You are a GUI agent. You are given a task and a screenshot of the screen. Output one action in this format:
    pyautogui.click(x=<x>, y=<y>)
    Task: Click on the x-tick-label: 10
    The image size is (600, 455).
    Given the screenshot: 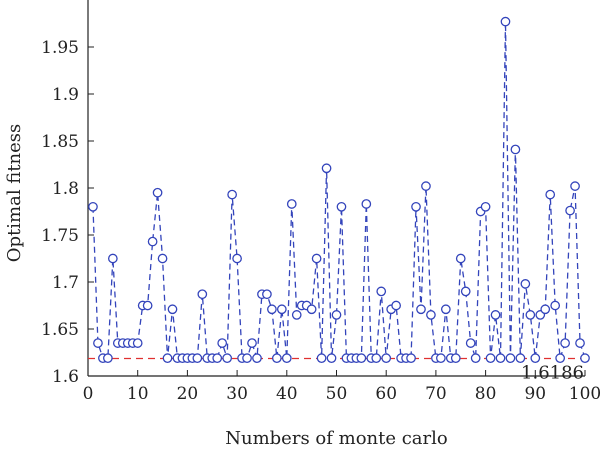 What is the action you would take?
    pyautogui.click(x=138, y=394)
    